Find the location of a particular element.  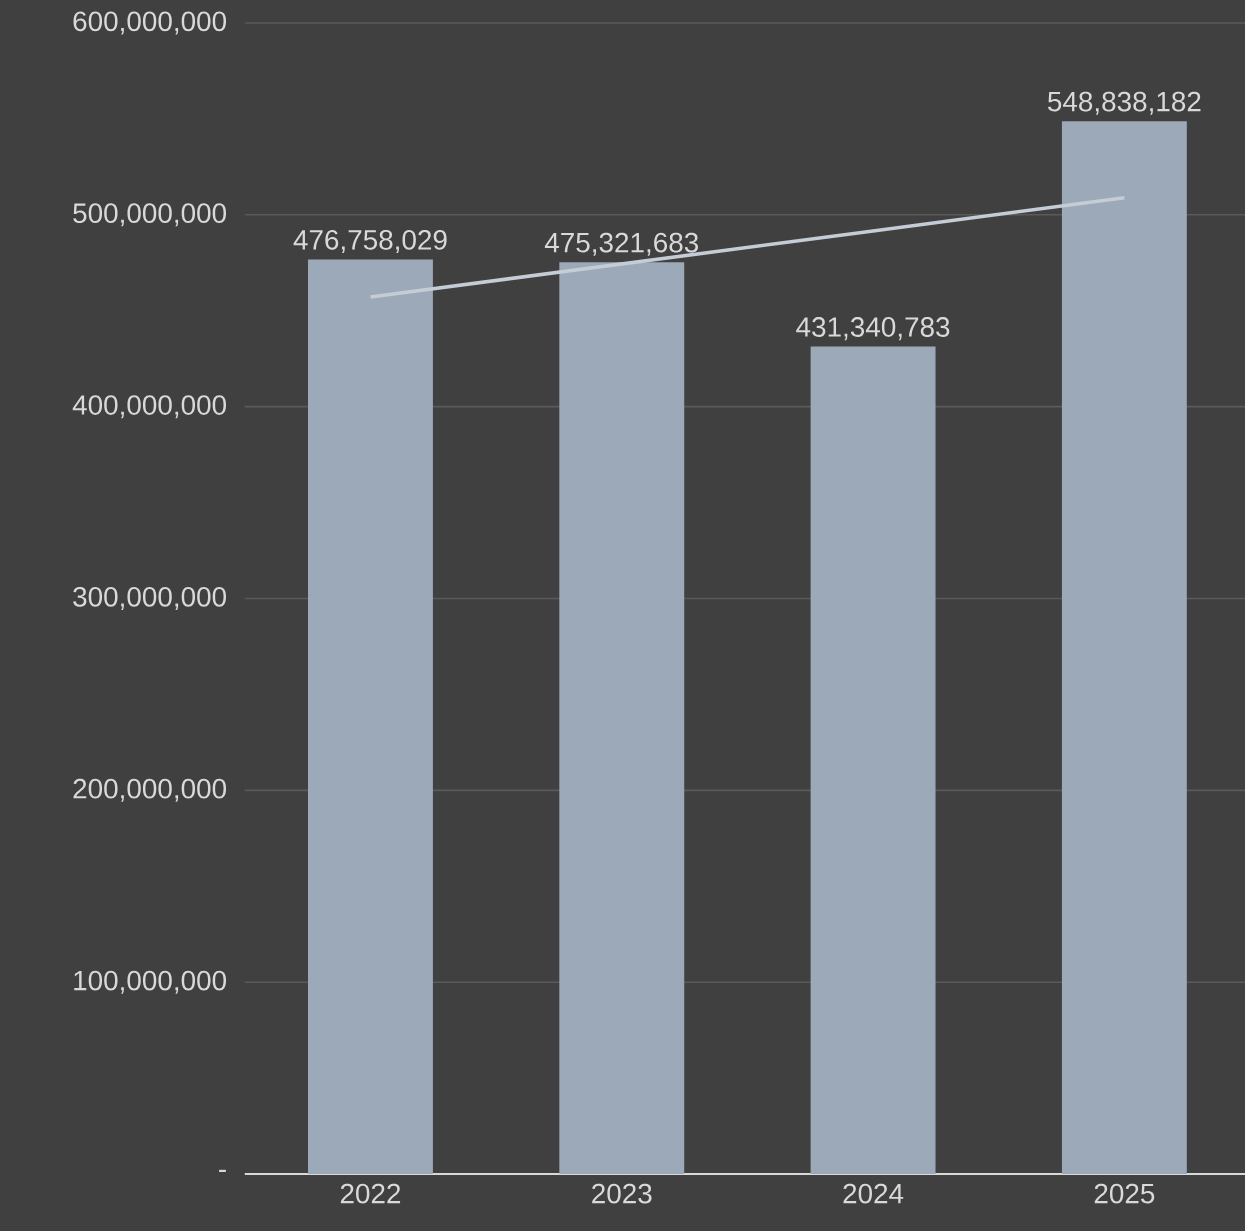

x-tick-label: 2023 is located at coordinates (622, 1193).